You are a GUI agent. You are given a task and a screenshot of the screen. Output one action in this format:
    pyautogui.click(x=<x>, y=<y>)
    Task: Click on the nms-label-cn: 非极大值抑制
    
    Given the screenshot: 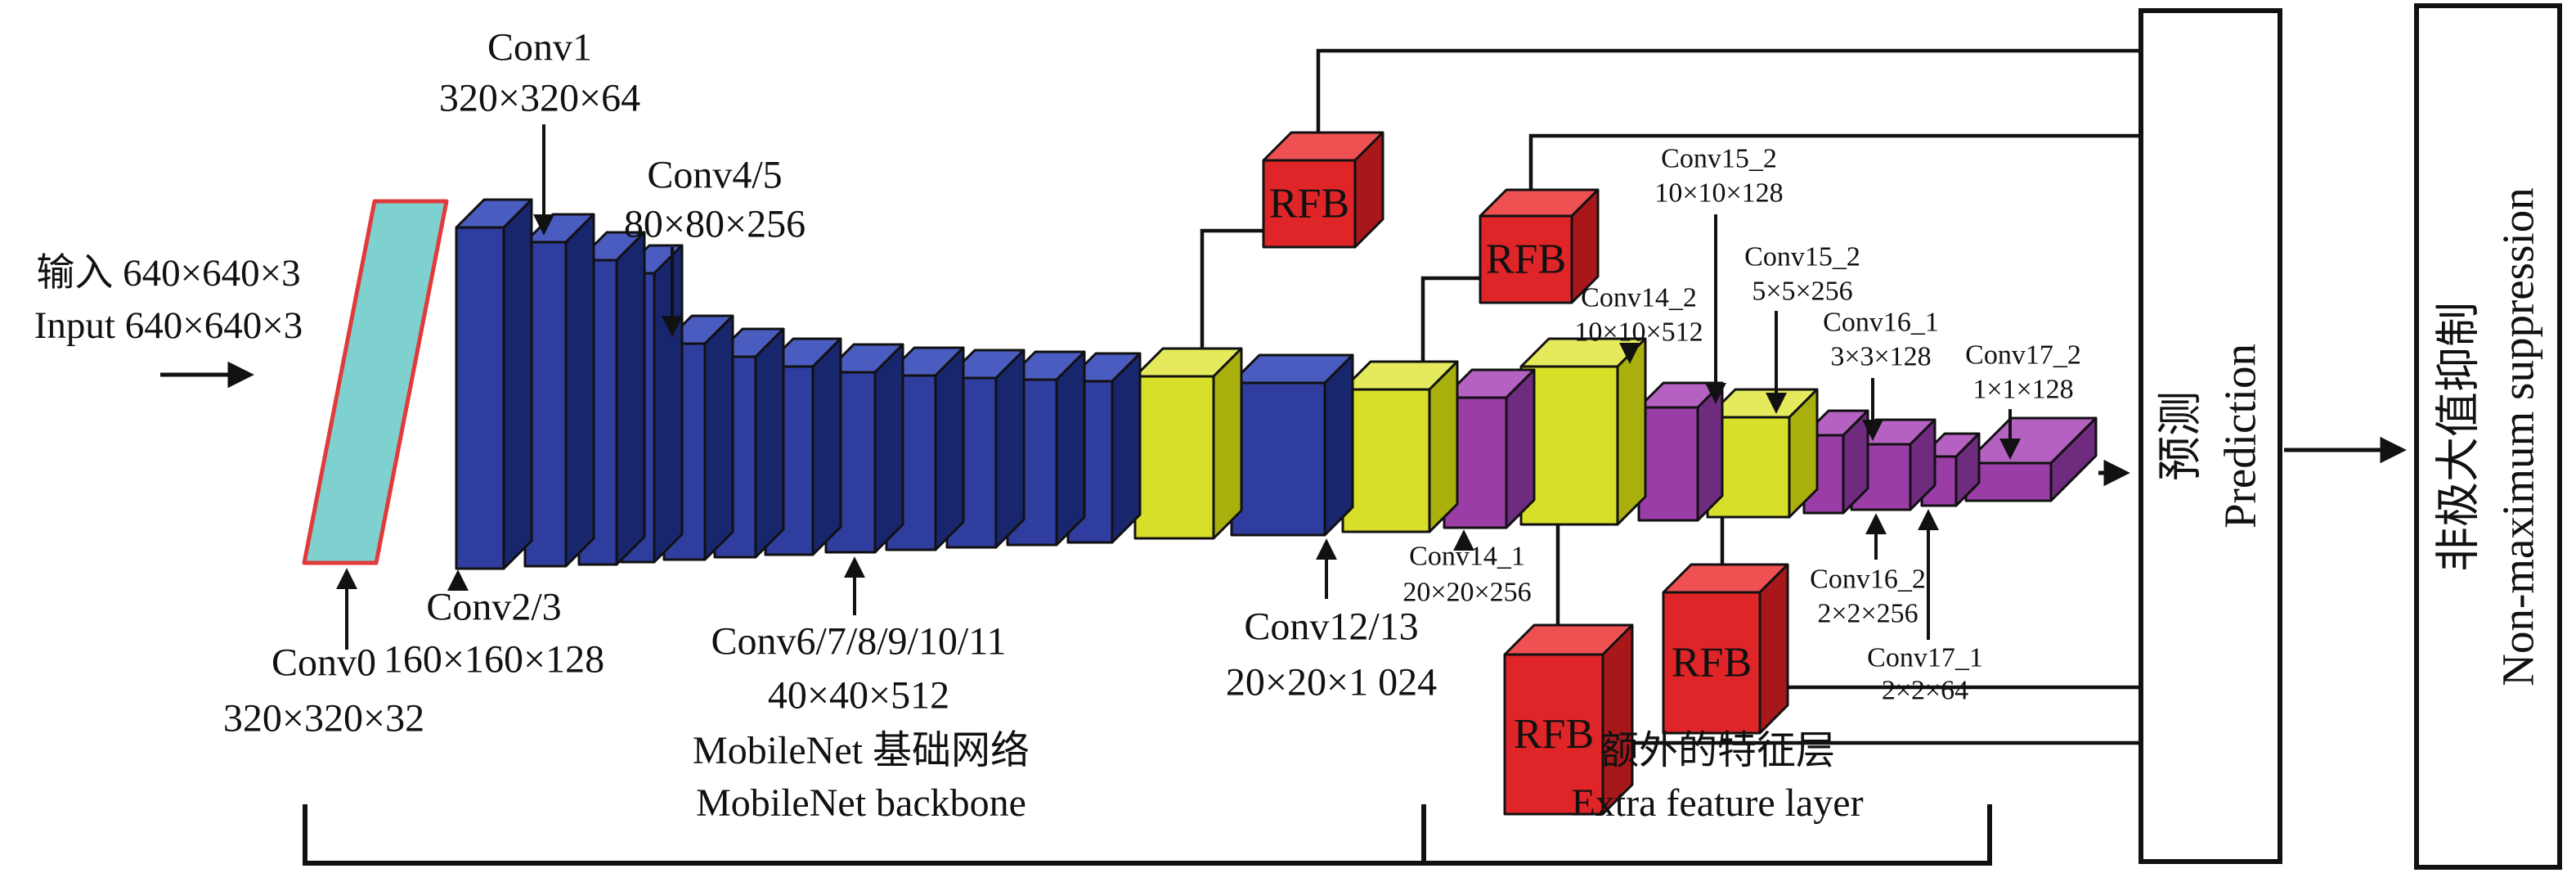 What is the action you would take?
    pyautogui.click(x=2457, y=436)
    